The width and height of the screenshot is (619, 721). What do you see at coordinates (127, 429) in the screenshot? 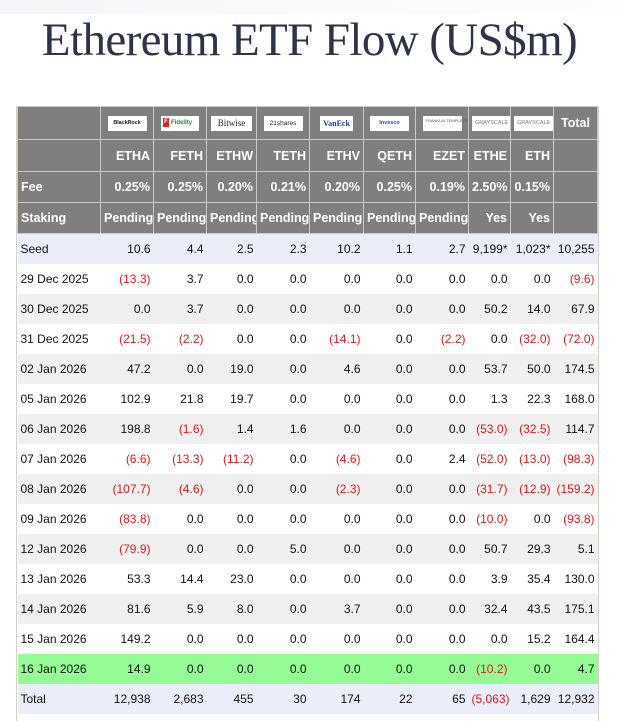
I see `flow-cell: 198.8` at bounding box center [127, 429].